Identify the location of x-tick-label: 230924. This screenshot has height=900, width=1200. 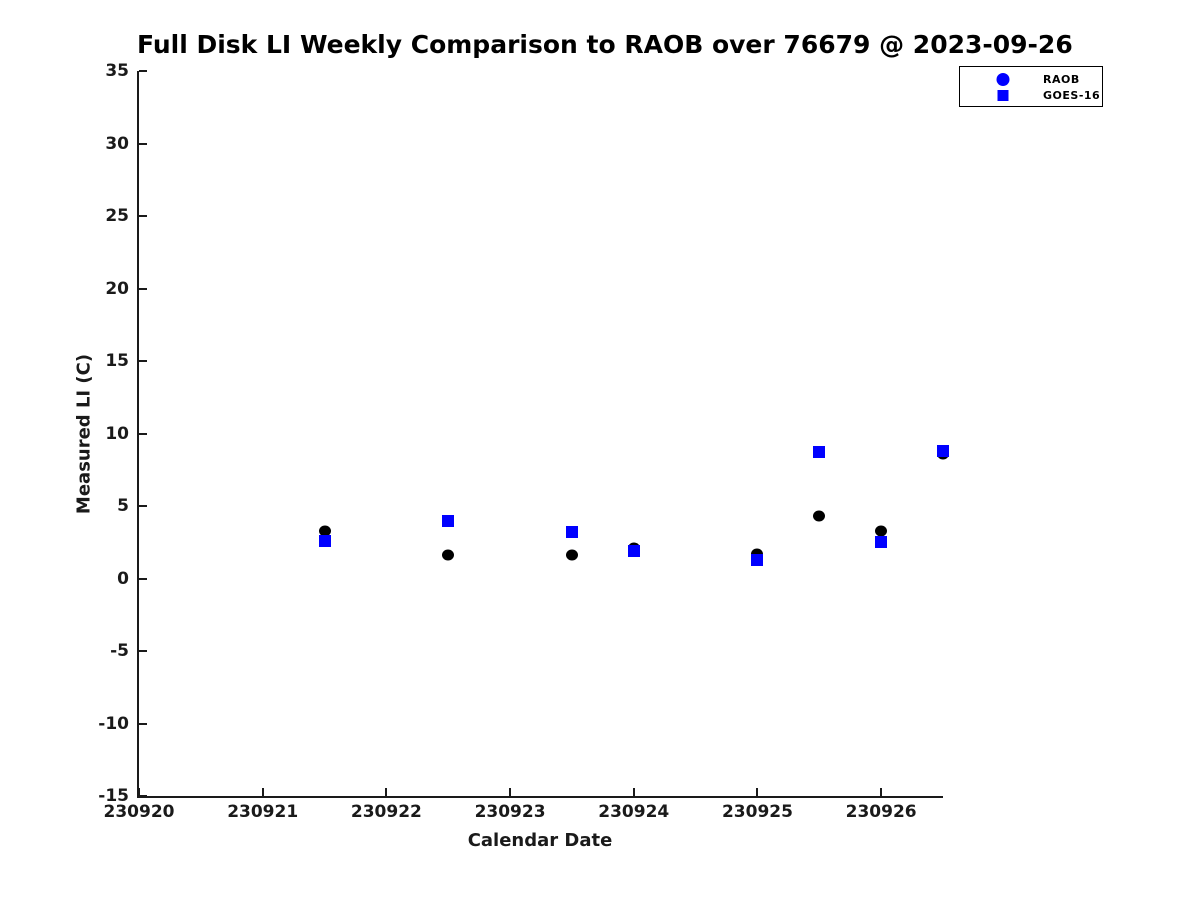
(634, 812).